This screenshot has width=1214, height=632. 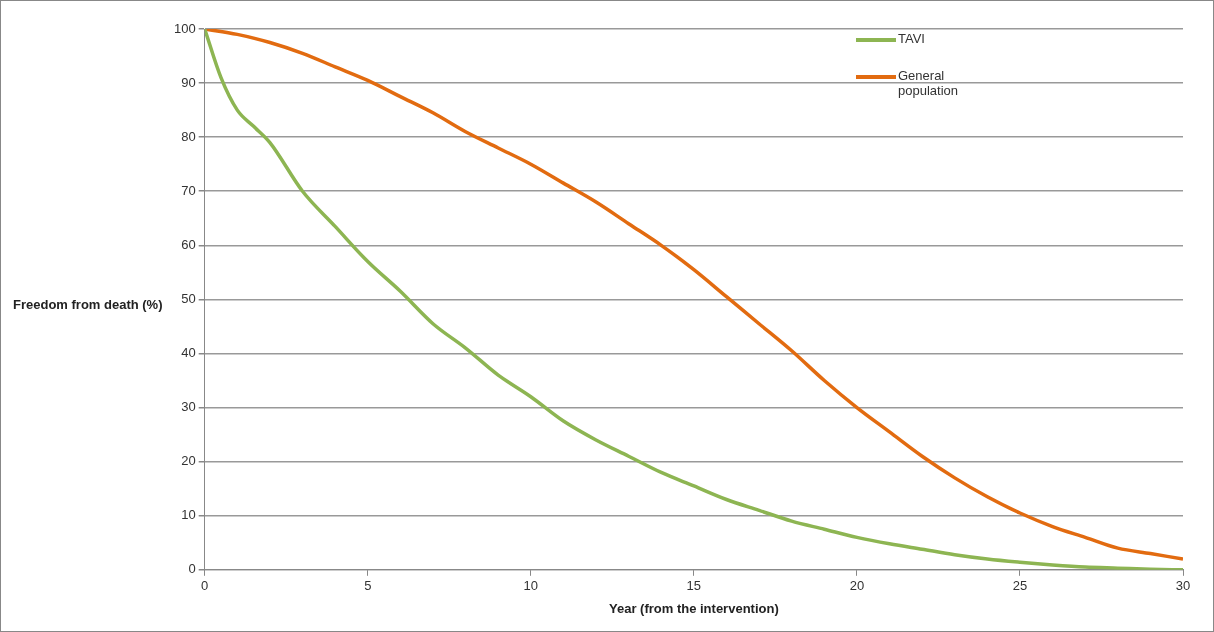 I want to click on y-tick-label: 40, so click(x=188, y=353).